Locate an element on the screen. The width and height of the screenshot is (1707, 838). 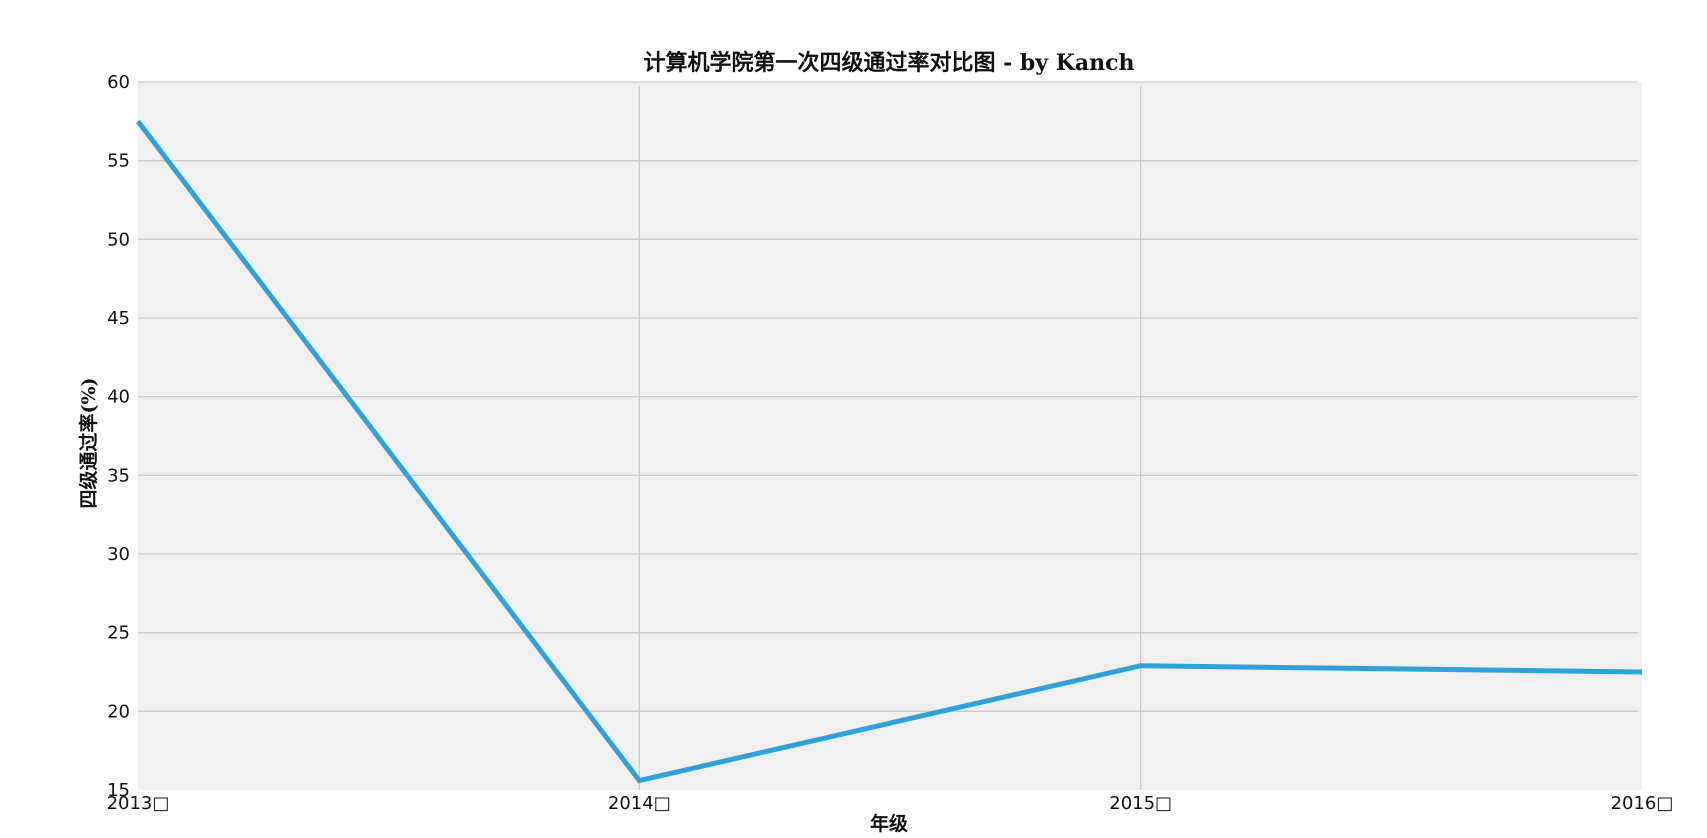
x-tick-label: 2014□ is located at coordinates (639, 803).